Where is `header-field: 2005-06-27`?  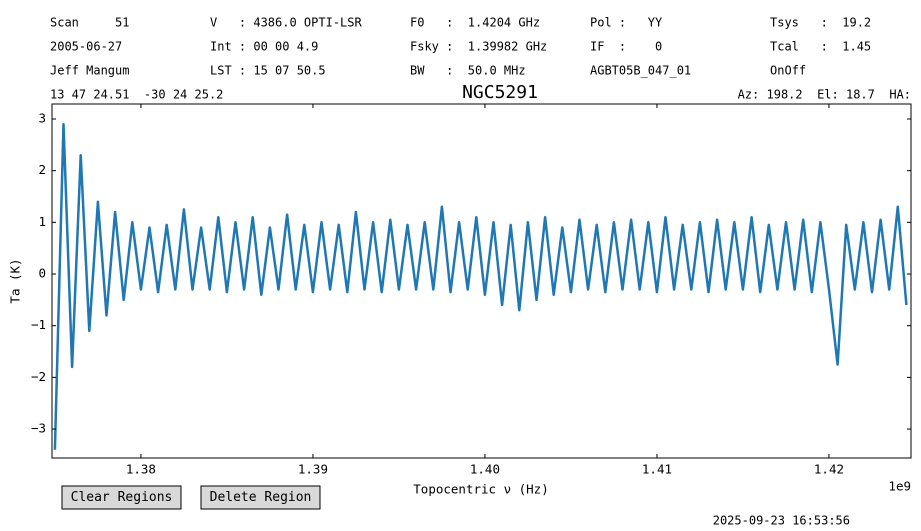 header-field: 2005-06-27 is located at coordinates (86, 47).